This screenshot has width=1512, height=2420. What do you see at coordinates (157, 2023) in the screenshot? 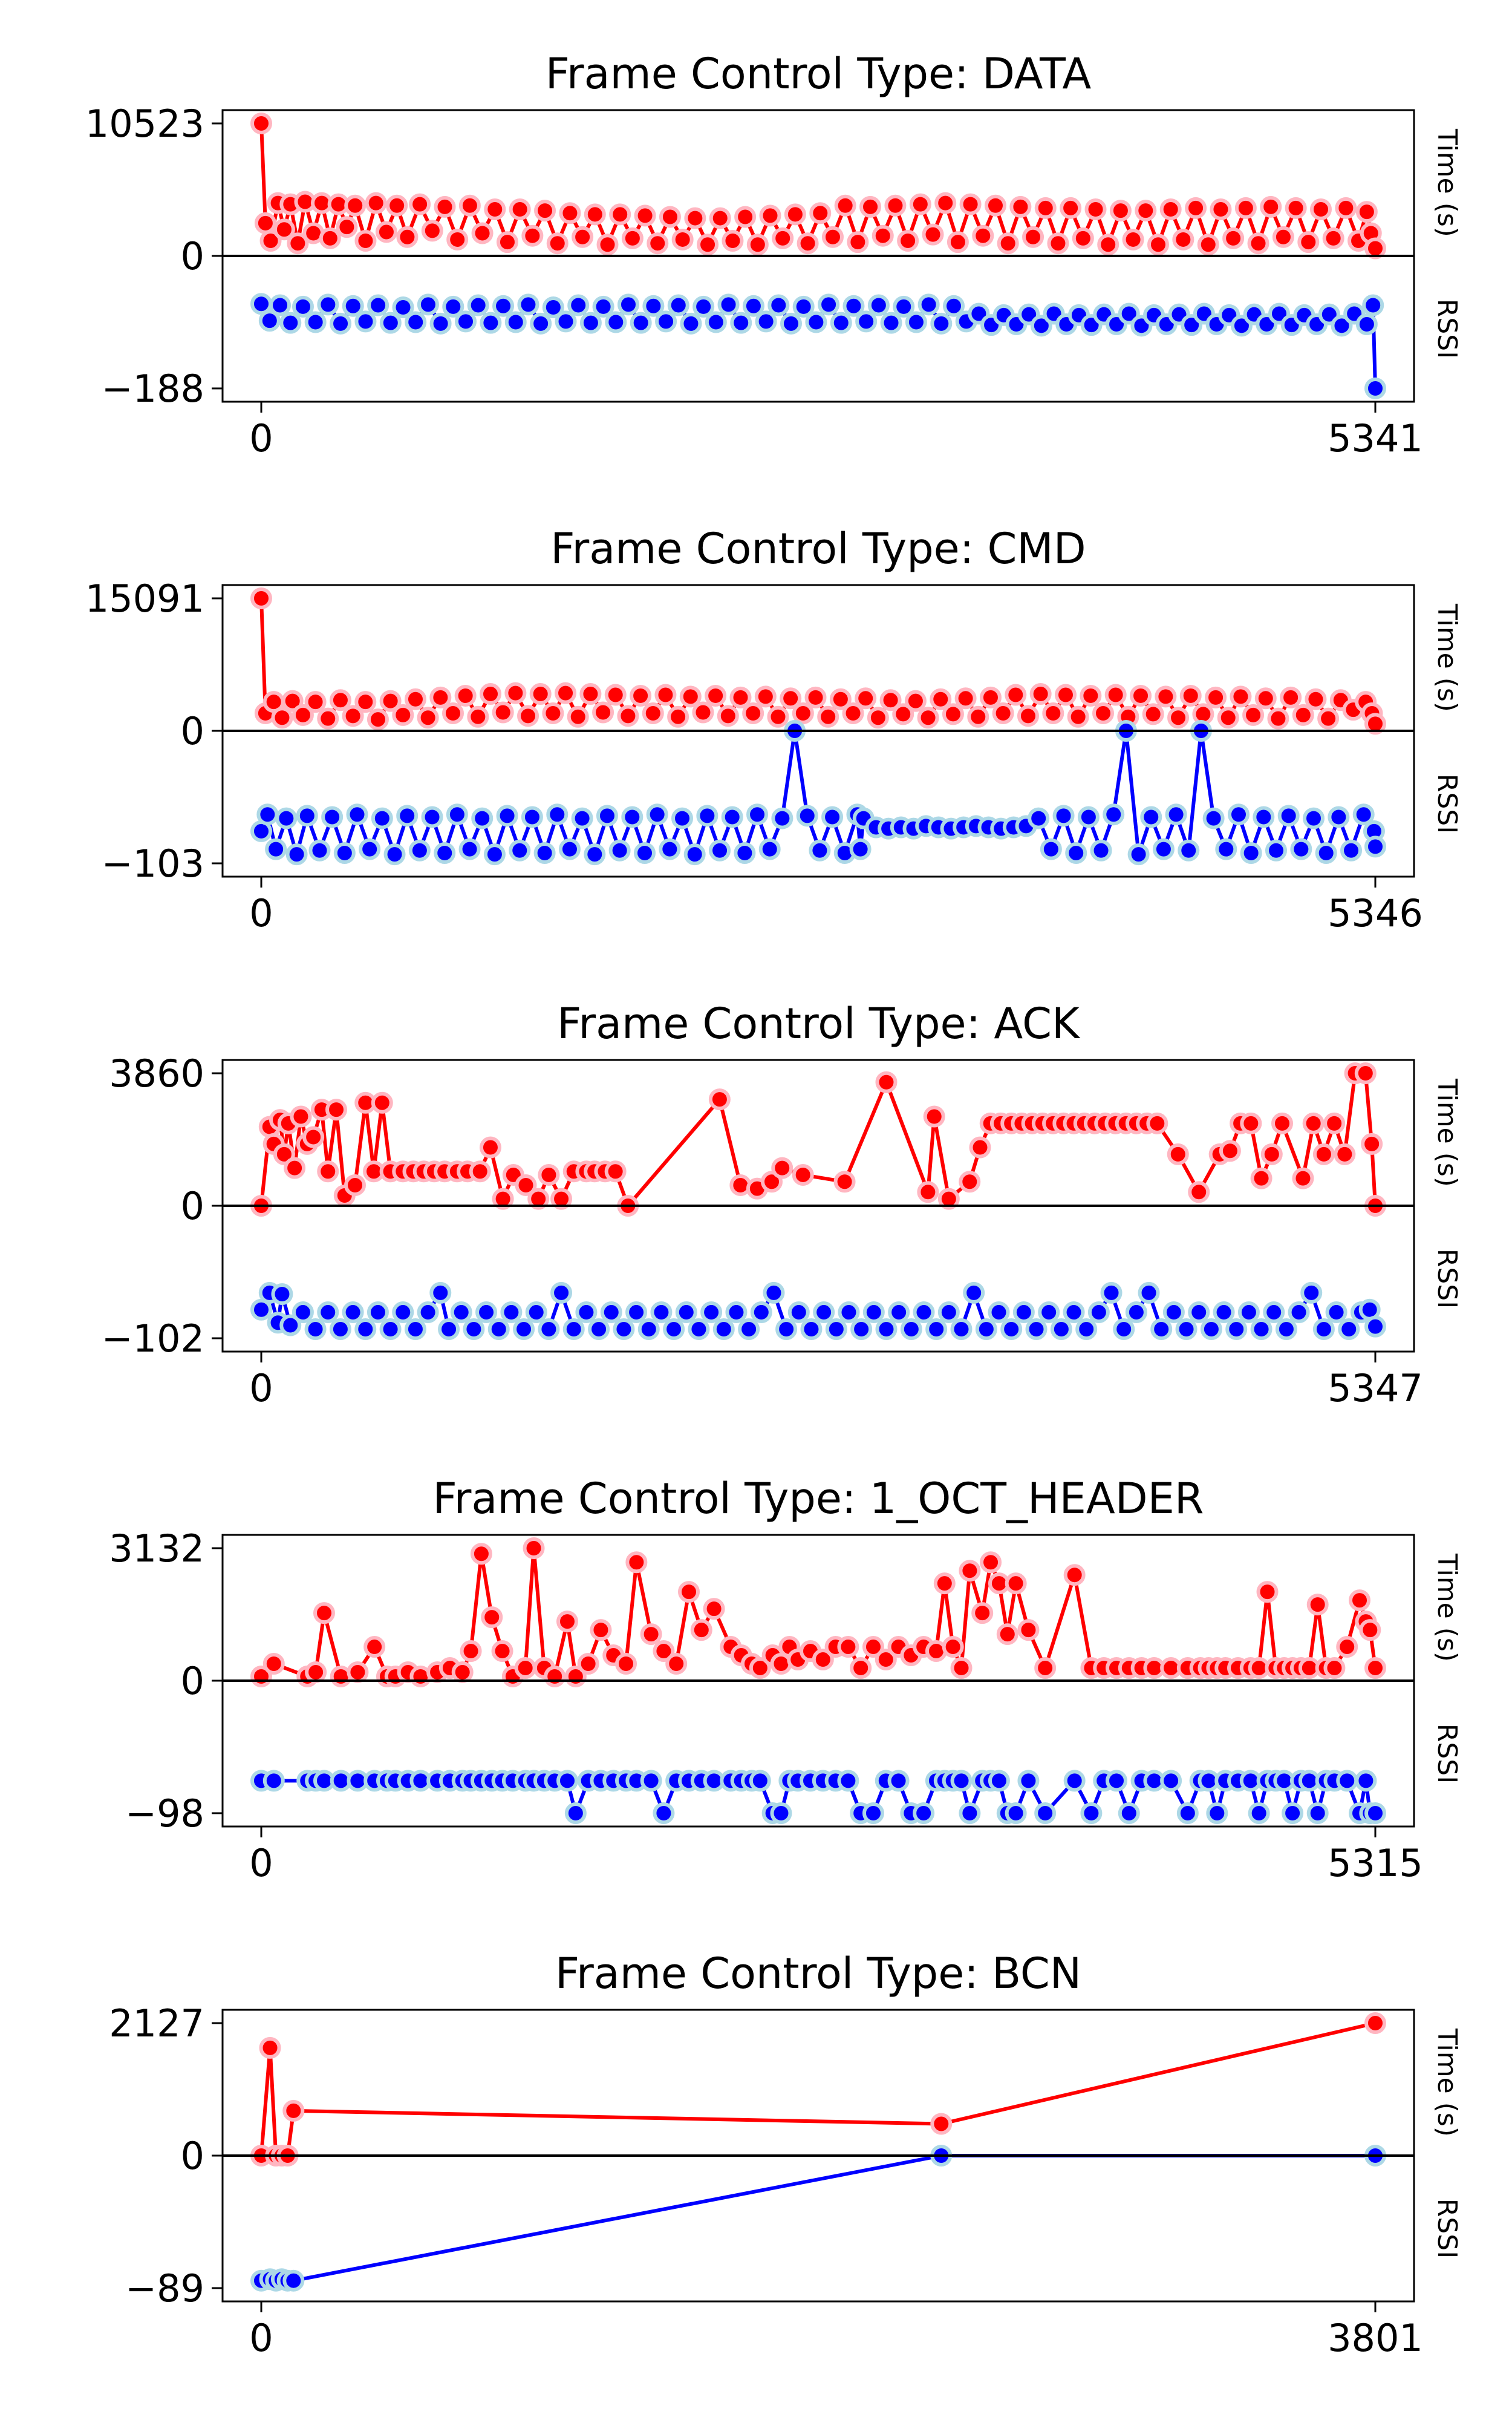
I see `y-tick-label: 2127` at bounding box center [157, 2023].